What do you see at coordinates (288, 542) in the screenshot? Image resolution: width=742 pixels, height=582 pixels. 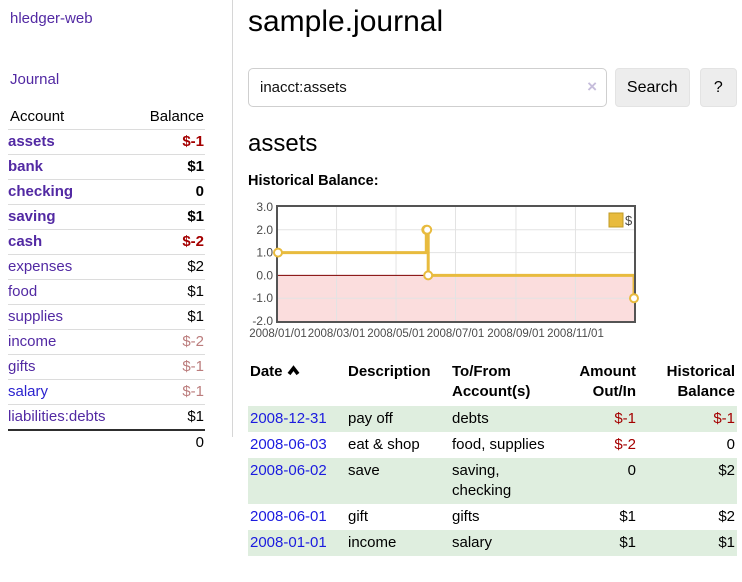 I see `transaction-date-link: 2008-01-01` at bounding box center [288, 542].